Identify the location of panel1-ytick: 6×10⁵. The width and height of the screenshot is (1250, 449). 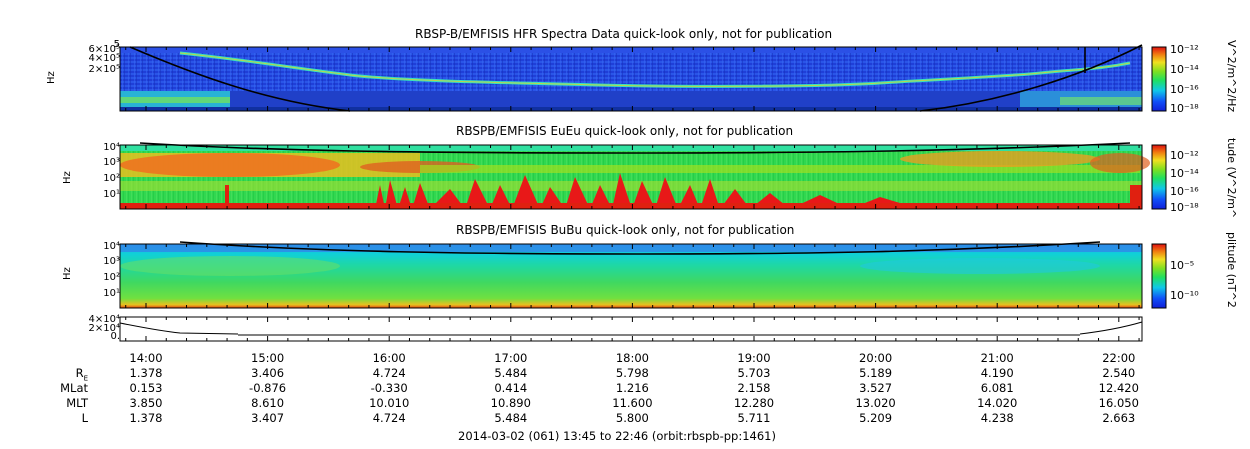
(104, 49).